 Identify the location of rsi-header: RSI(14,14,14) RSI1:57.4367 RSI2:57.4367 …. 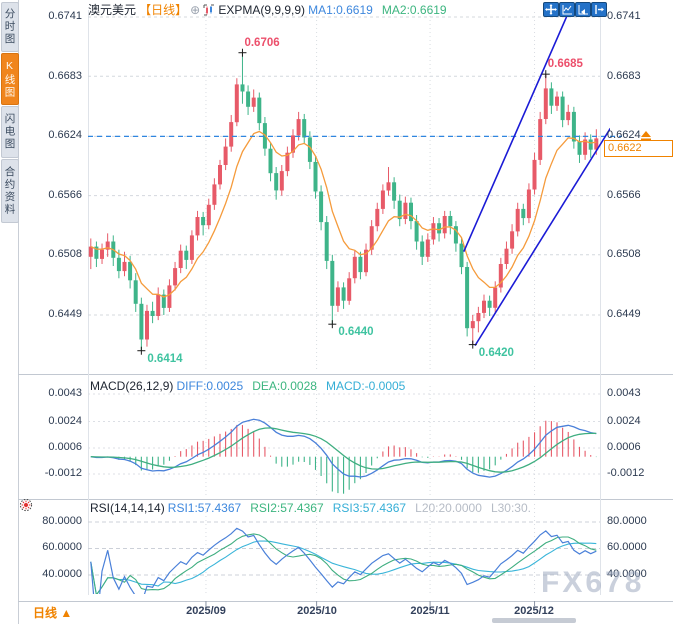
(310, 508).